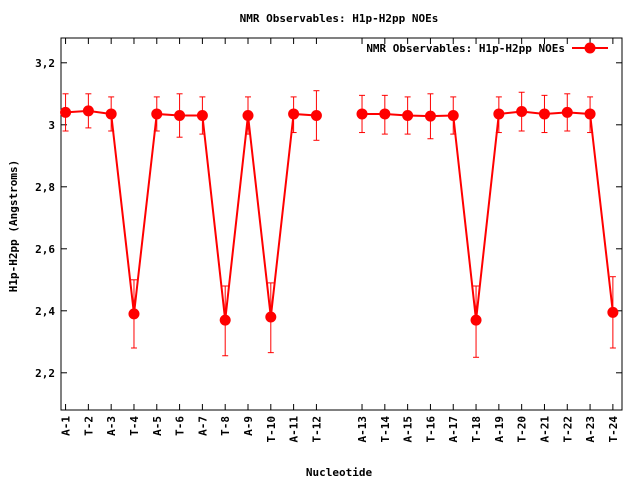 This screenshot has width=640, height=480. What do you see at coordinates (339, 472) in the screenshot?
I see `x-axis-label: Nucleotide` at bounding box center [339, 472].